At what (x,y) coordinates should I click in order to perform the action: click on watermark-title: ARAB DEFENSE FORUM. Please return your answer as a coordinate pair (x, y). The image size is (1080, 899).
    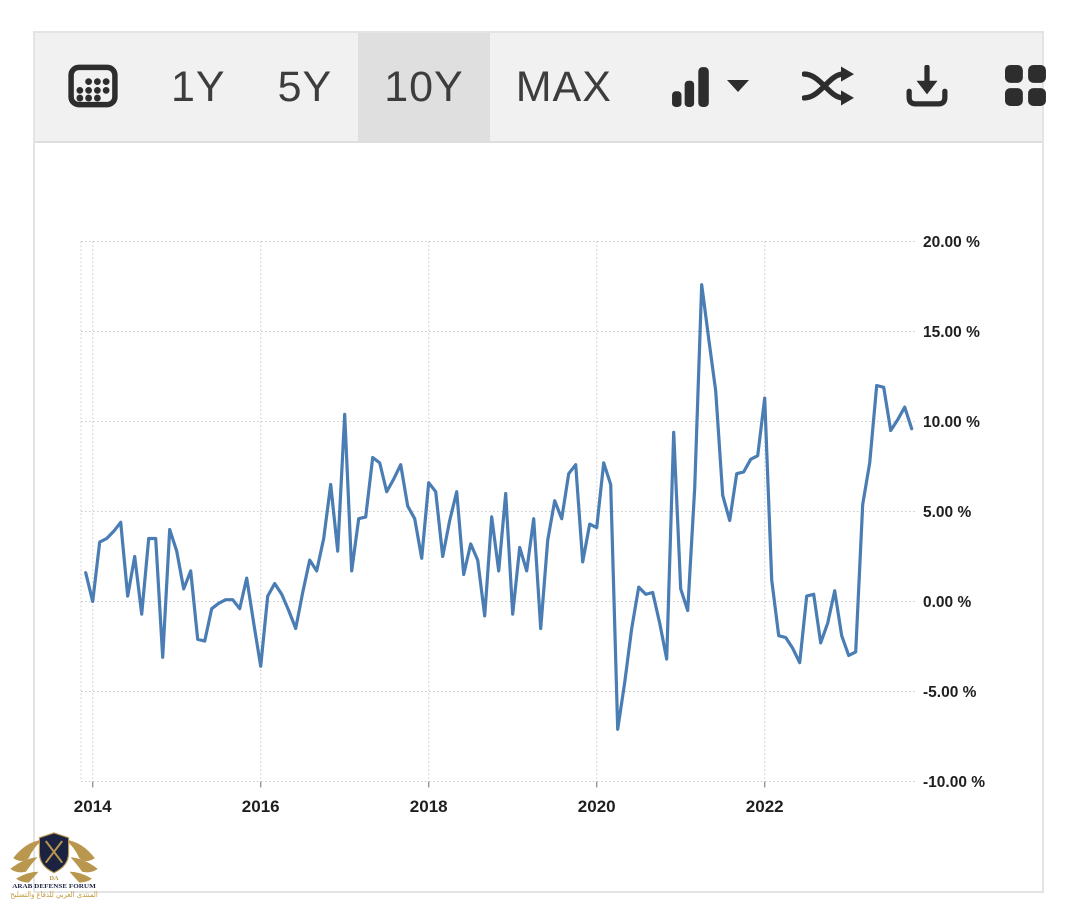
    Looking at the image, I should click on (54, 886).